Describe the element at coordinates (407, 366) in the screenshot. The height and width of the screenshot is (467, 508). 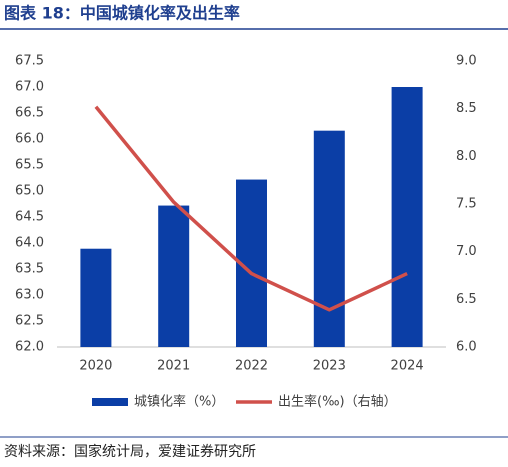
I see `x-tick-label: 2024` at that location.